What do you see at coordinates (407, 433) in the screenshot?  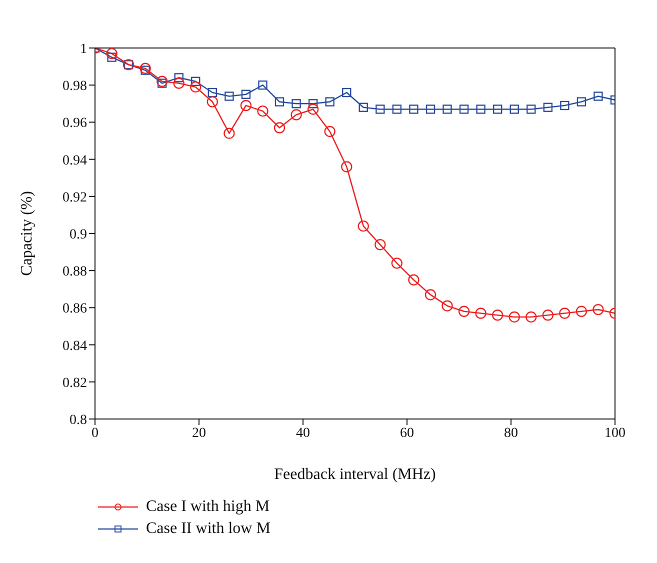 I see `x-tick-label: 60` at bounding box center [407, 433].